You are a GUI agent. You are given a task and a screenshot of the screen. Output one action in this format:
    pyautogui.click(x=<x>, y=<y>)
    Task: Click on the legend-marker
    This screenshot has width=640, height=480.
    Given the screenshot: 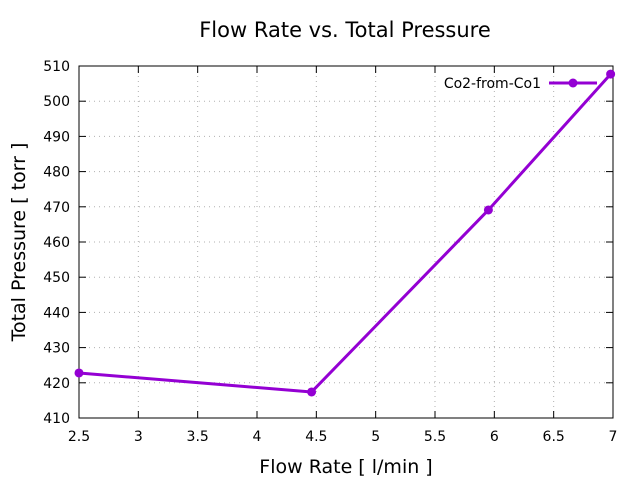 What is the action you would take?
    pyautogui.click(x=573, y=83)
    